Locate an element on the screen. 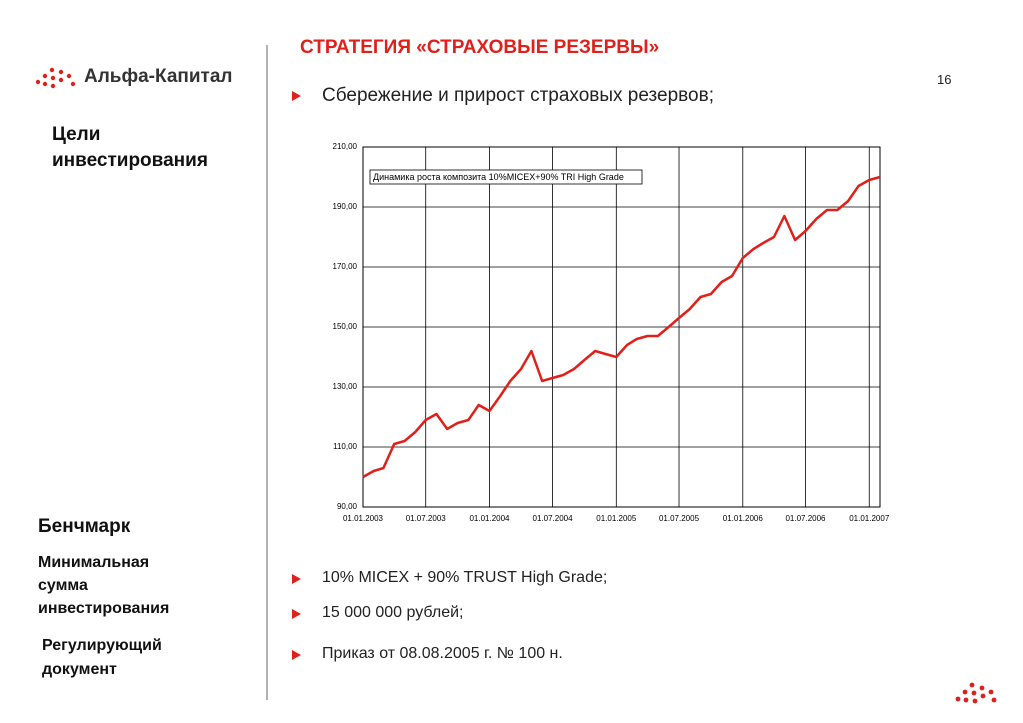  x-tick-label: 01.01.2004 is located at coordinates (489, 518).